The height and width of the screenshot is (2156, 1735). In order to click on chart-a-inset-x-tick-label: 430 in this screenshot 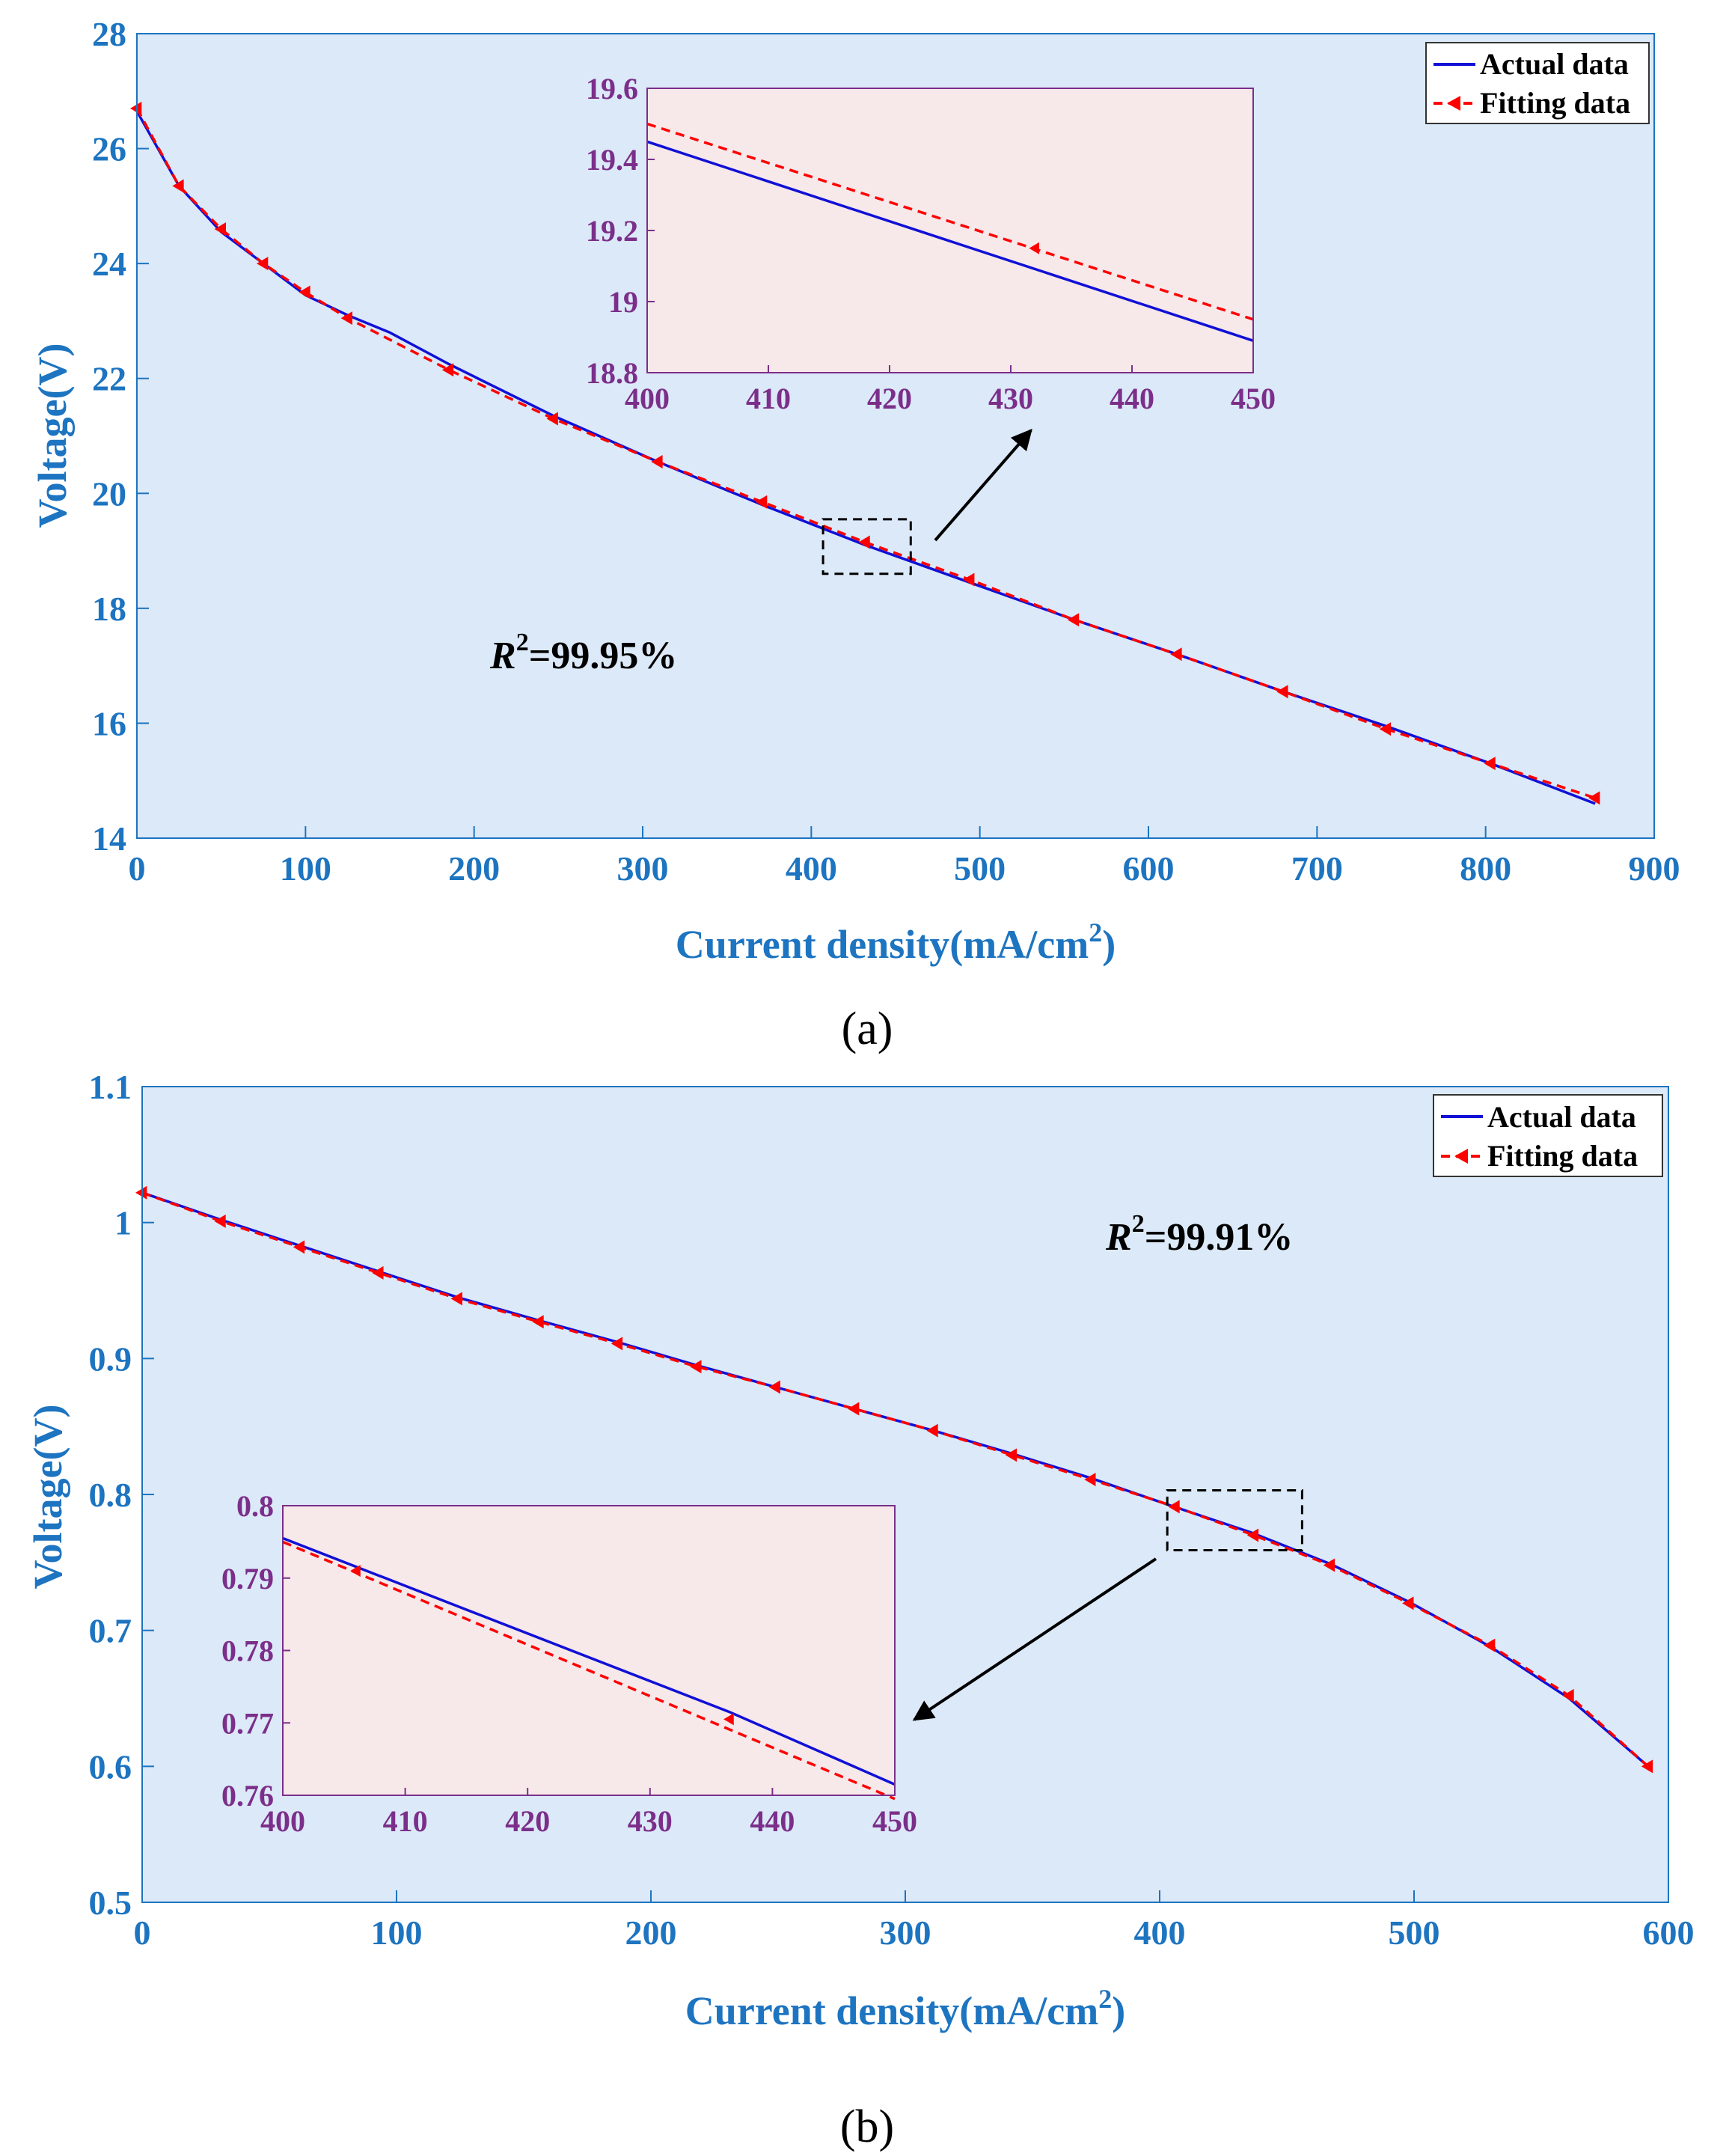, I will do `click(1011, 398)`.